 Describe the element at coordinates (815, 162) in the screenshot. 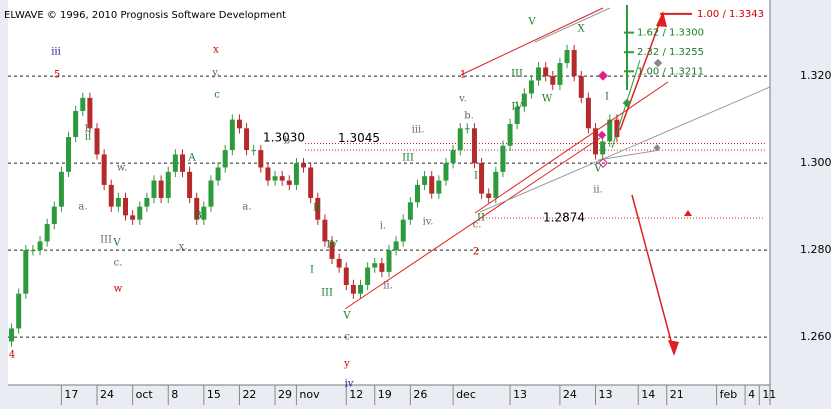

I see `y-tick-label: 1.3000` at that location.